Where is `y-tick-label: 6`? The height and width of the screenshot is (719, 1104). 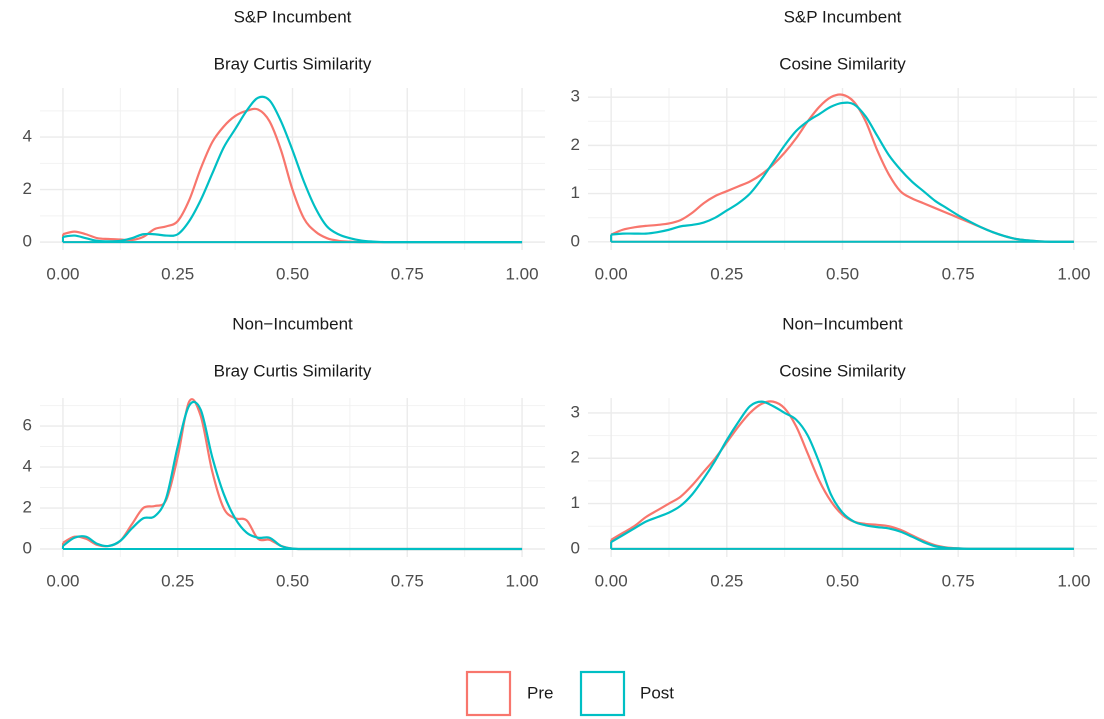
y-tick-label: 6 is located at coordinates (27, 425).